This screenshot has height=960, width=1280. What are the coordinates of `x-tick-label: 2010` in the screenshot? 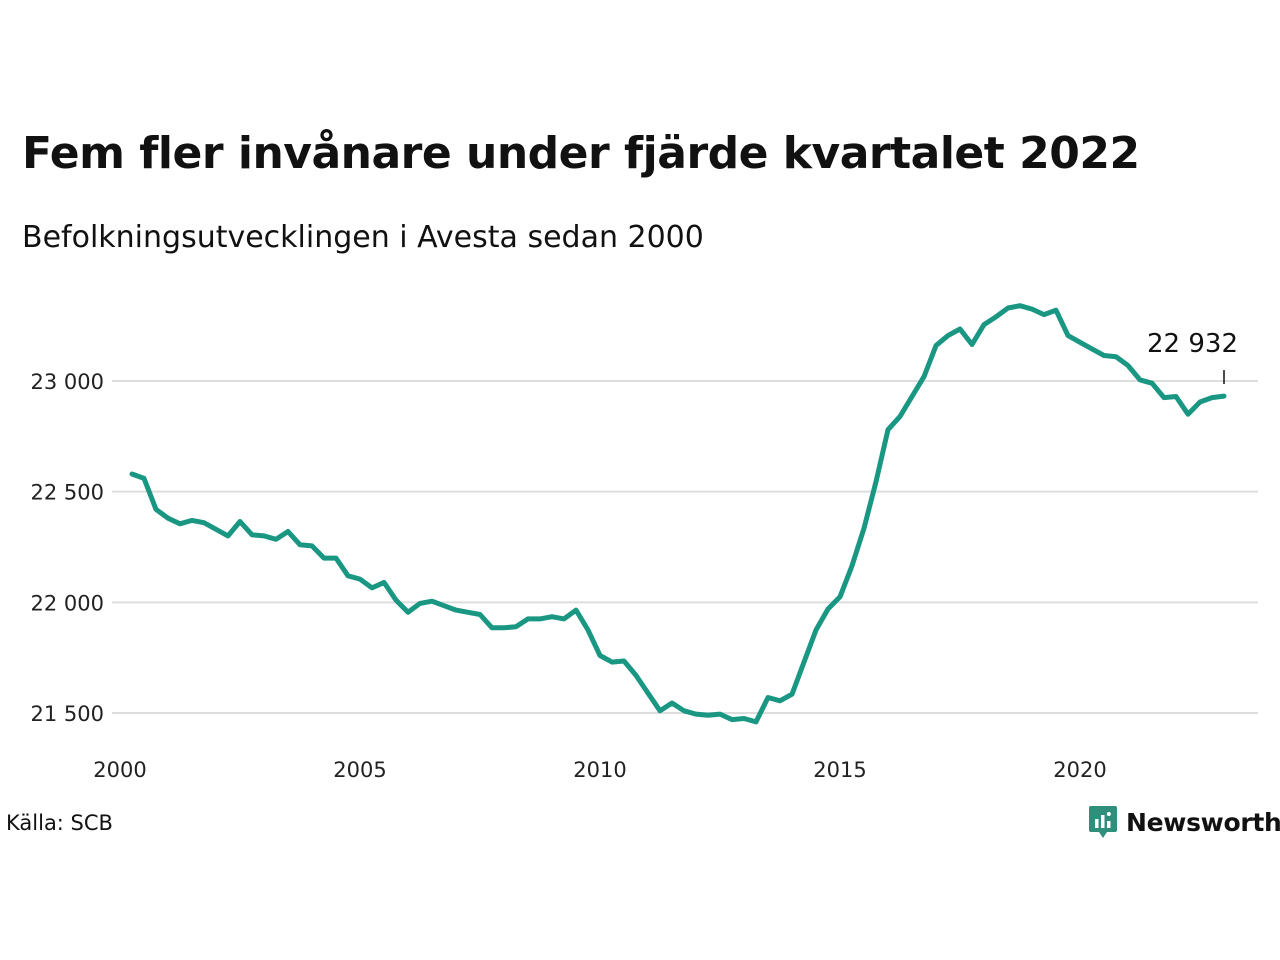 It's located at (599, 770).